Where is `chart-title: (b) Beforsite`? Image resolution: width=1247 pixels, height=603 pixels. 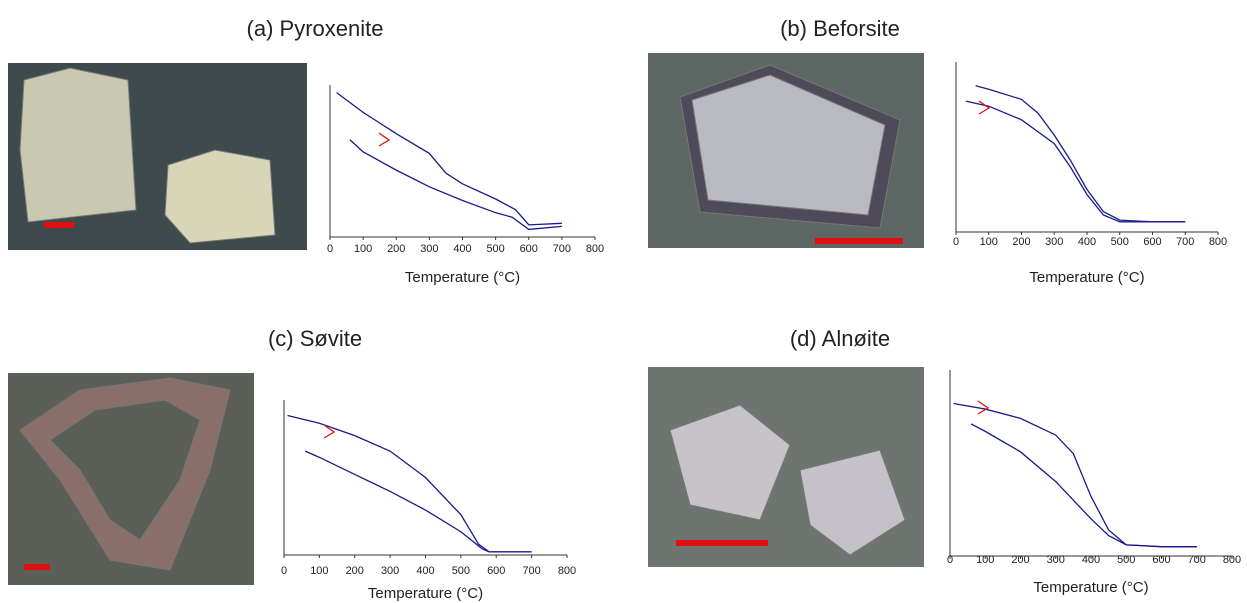 chart-title: (b) Beforsite is located at coordinates (840, 28).